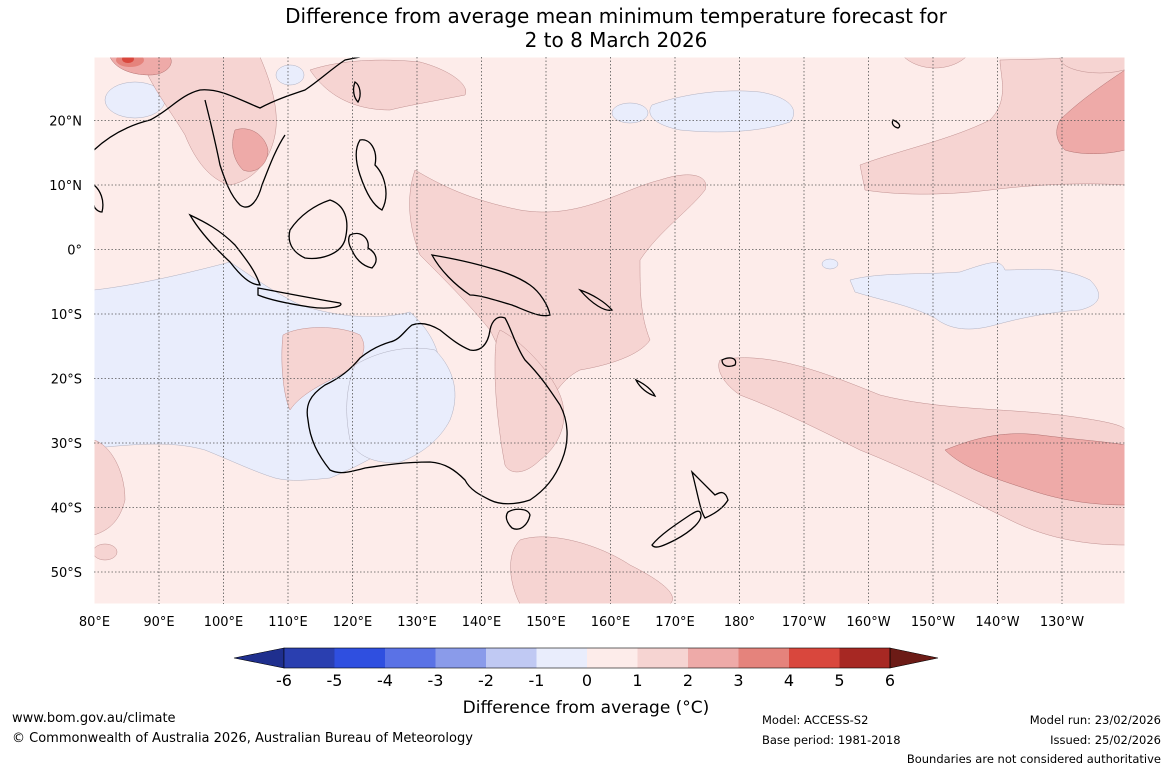 Image resolution: width=1173 pixels, height=770 pixels. I want to click on warm-region-coral-sea, so click(558, 315).